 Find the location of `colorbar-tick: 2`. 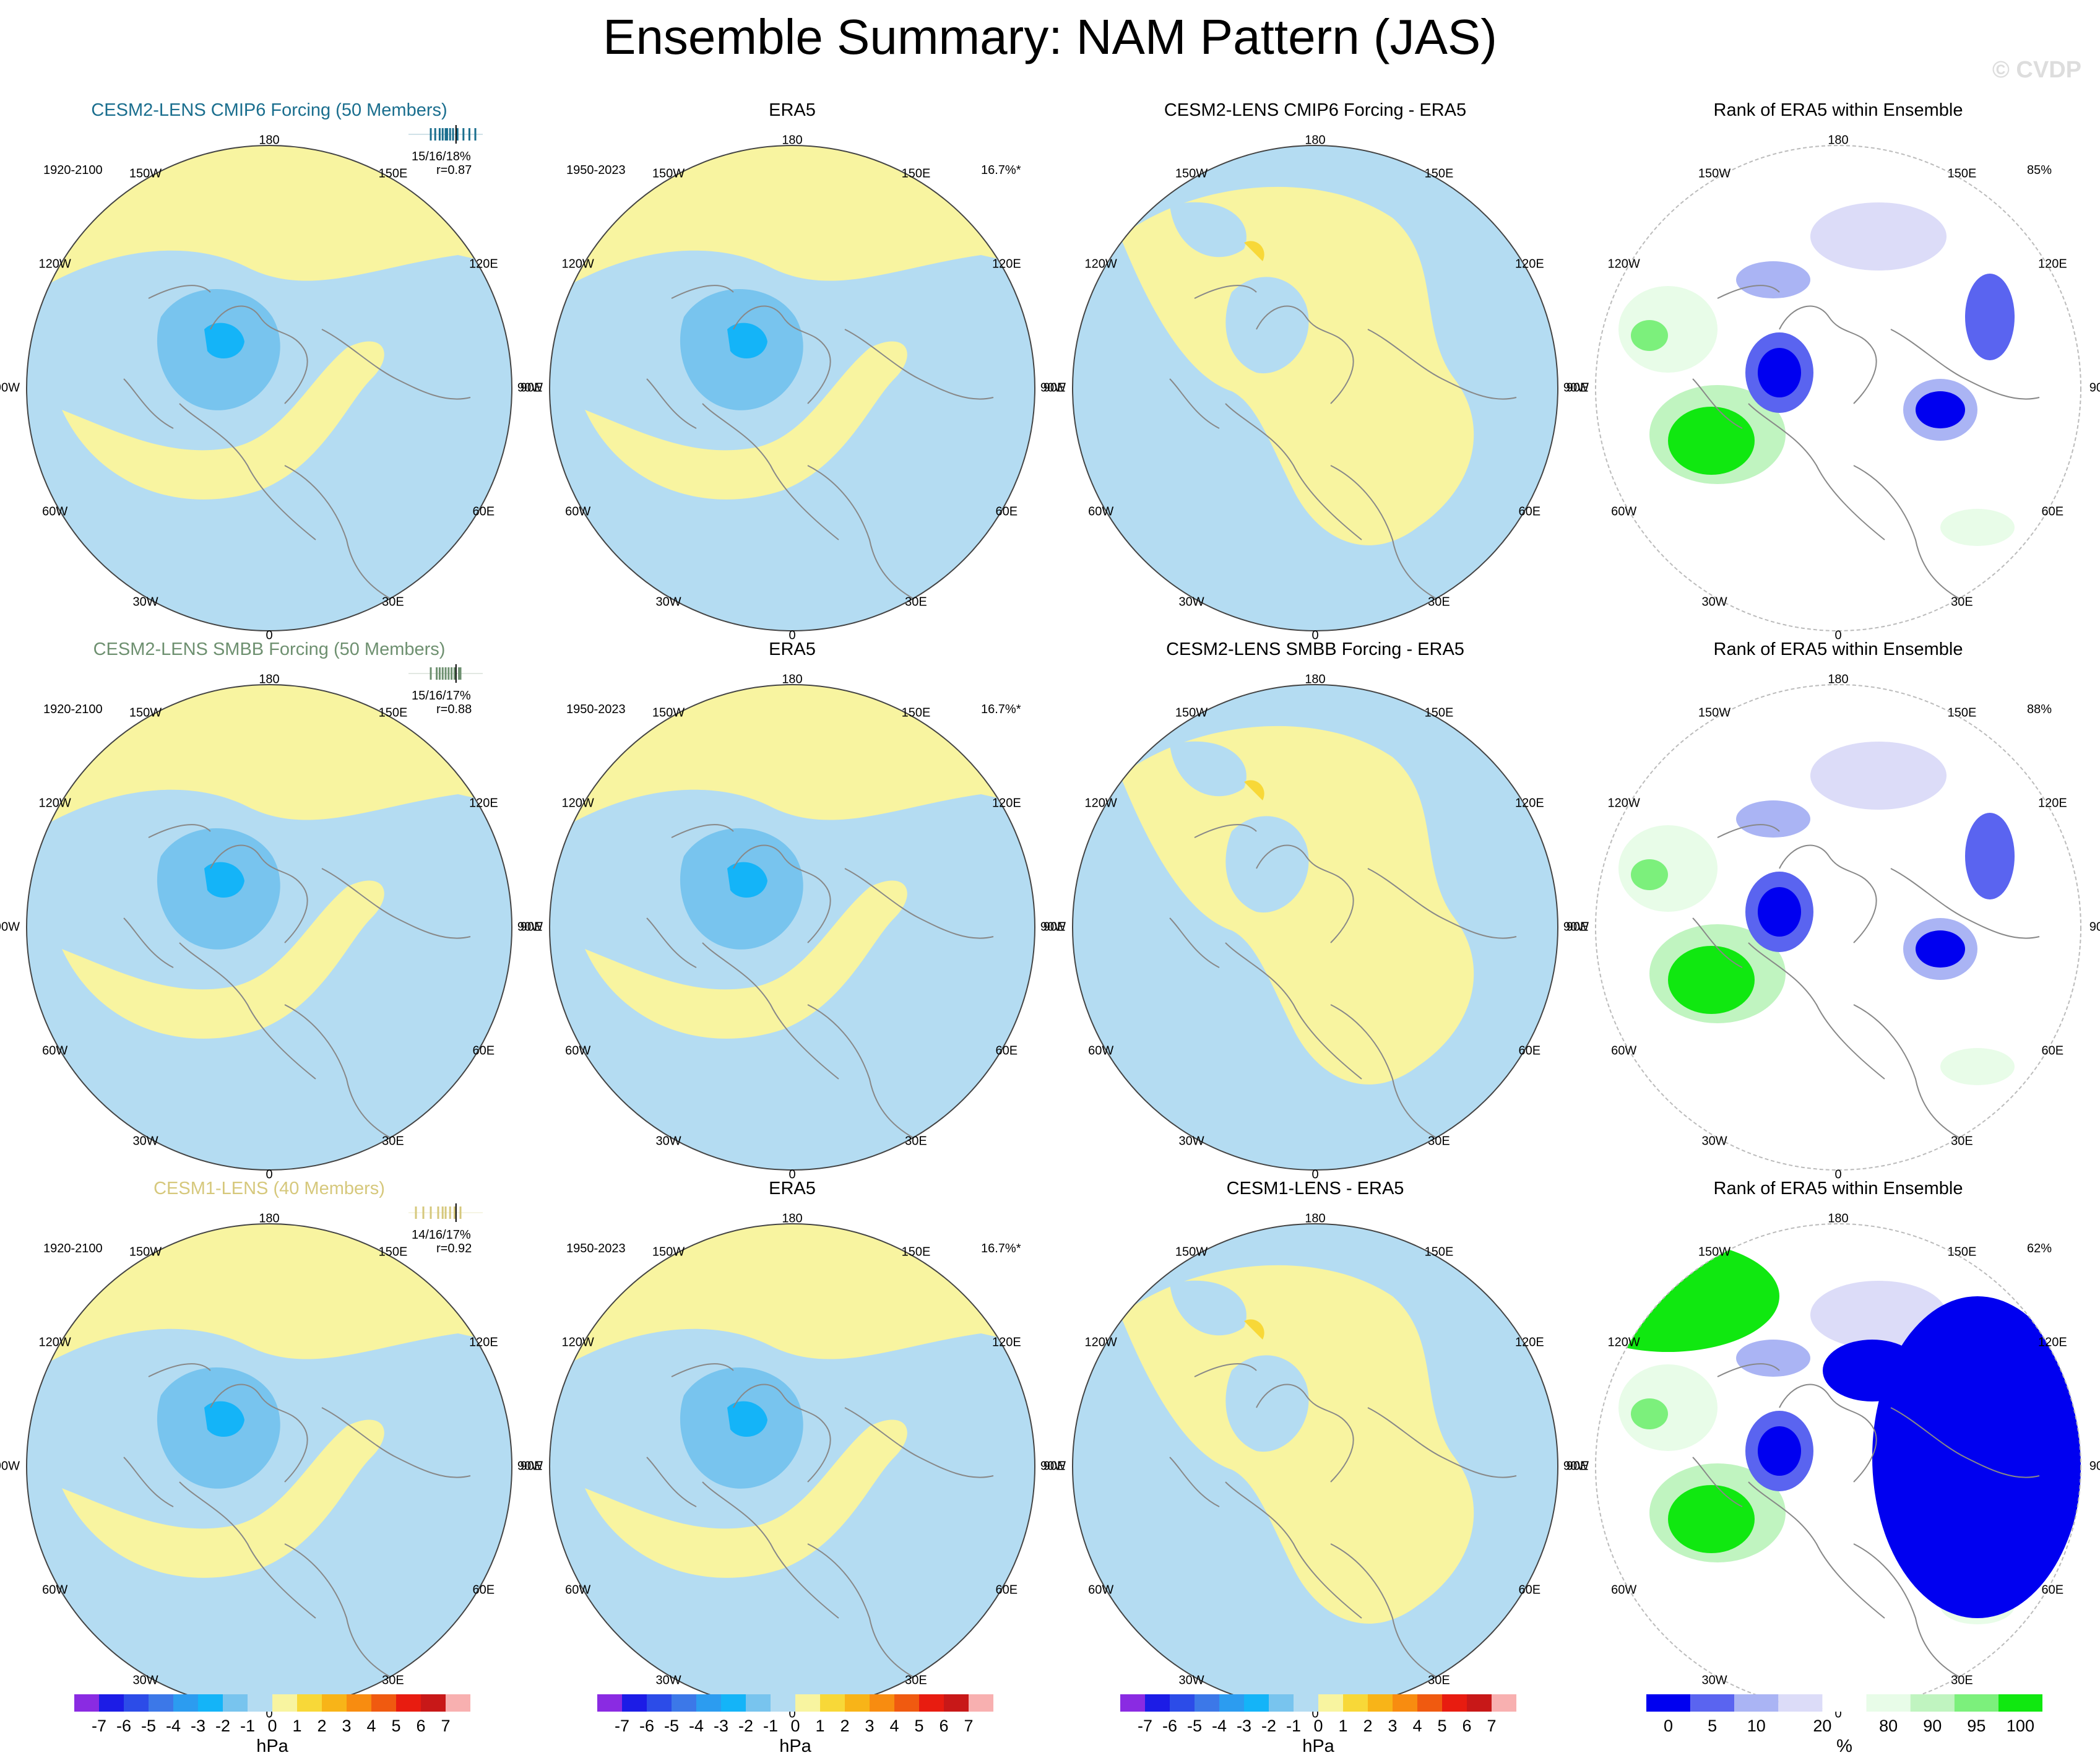

colorbar-tick: 2 is located at coordinates (845, 1726).